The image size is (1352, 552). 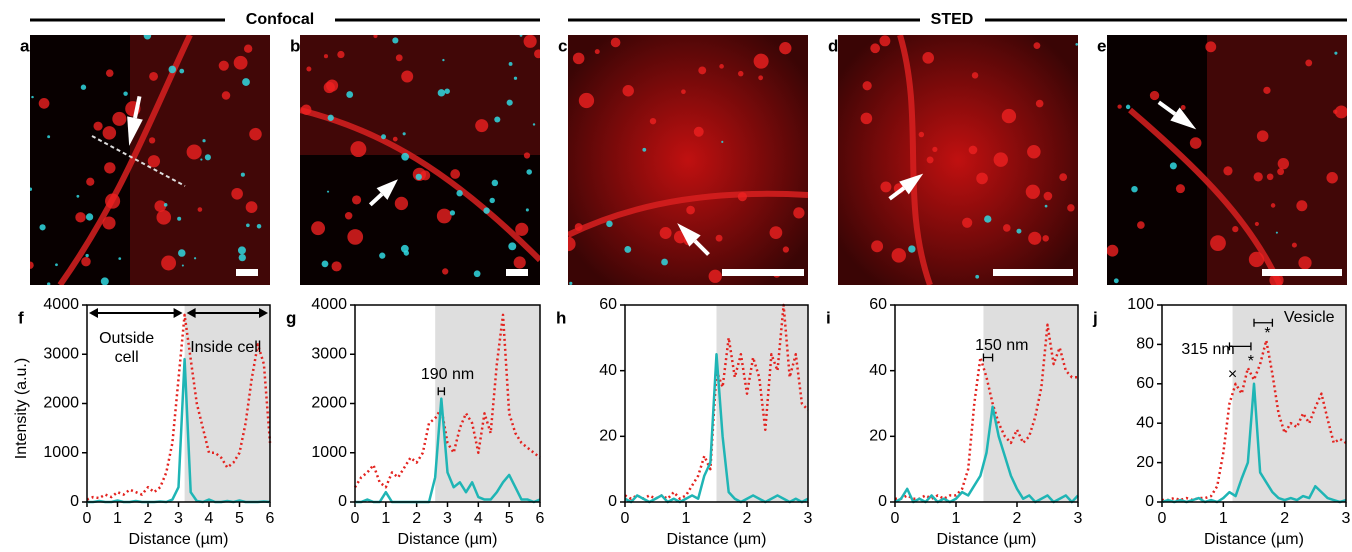 I want to click on x-tick-label: 5, so click(x=509, y=518).